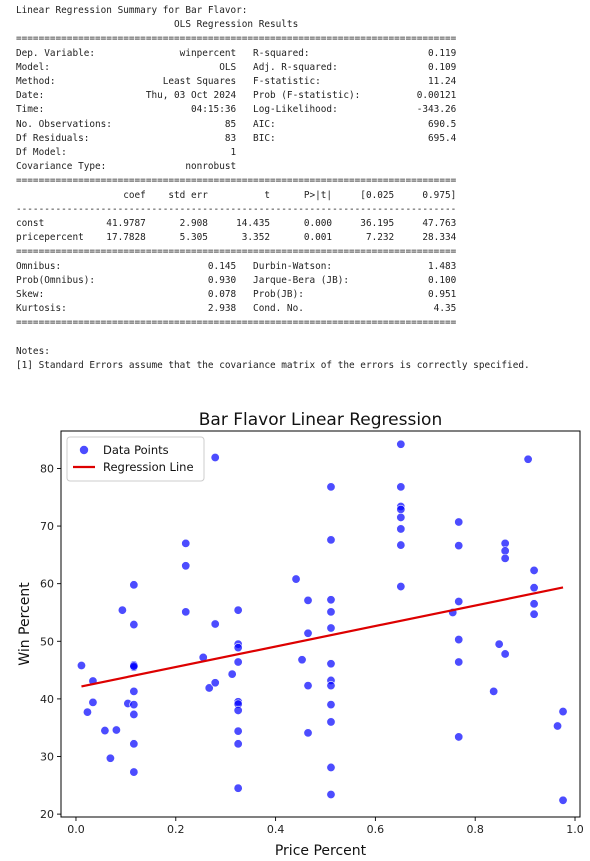 Image resolution: width=590 pixels, height=861 pixels. I want to click on x-tick-label: 0.2, so click(176, 829).